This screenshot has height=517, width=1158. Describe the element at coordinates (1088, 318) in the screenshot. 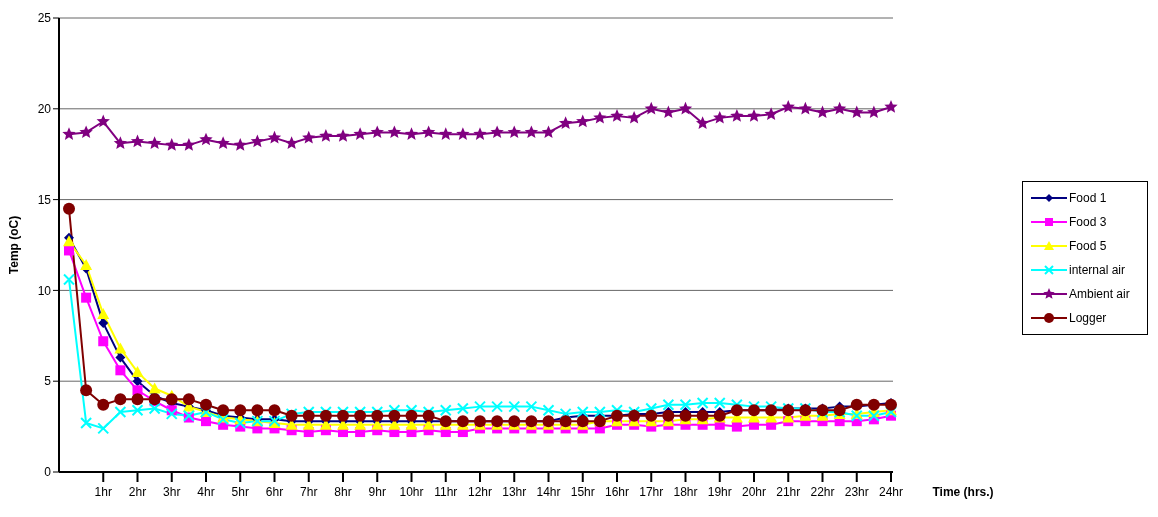

I see `legend-label: Logger` at that location.